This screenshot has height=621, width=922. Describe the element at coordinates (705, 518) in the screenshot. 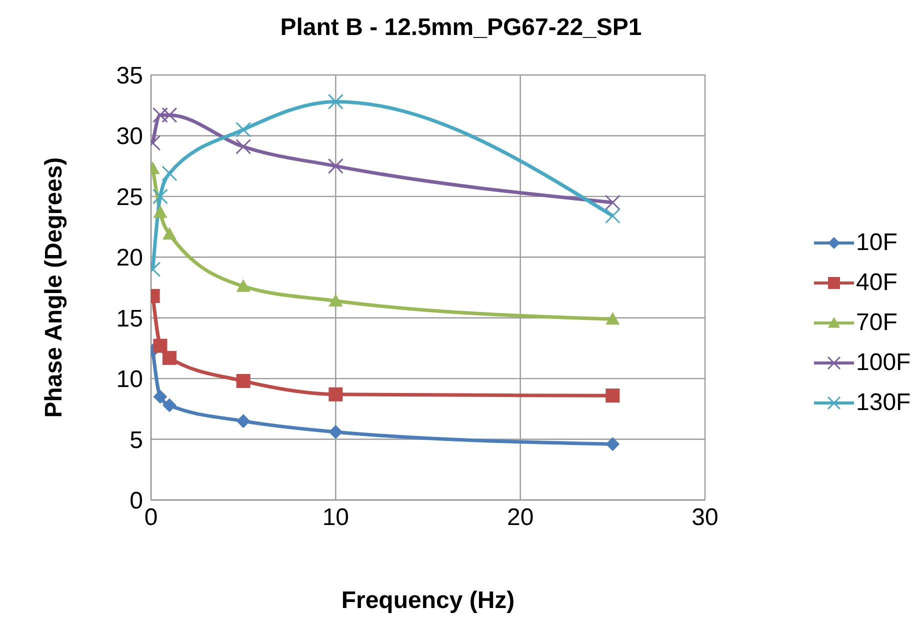

I see `x-tick-label: 30` at that location.